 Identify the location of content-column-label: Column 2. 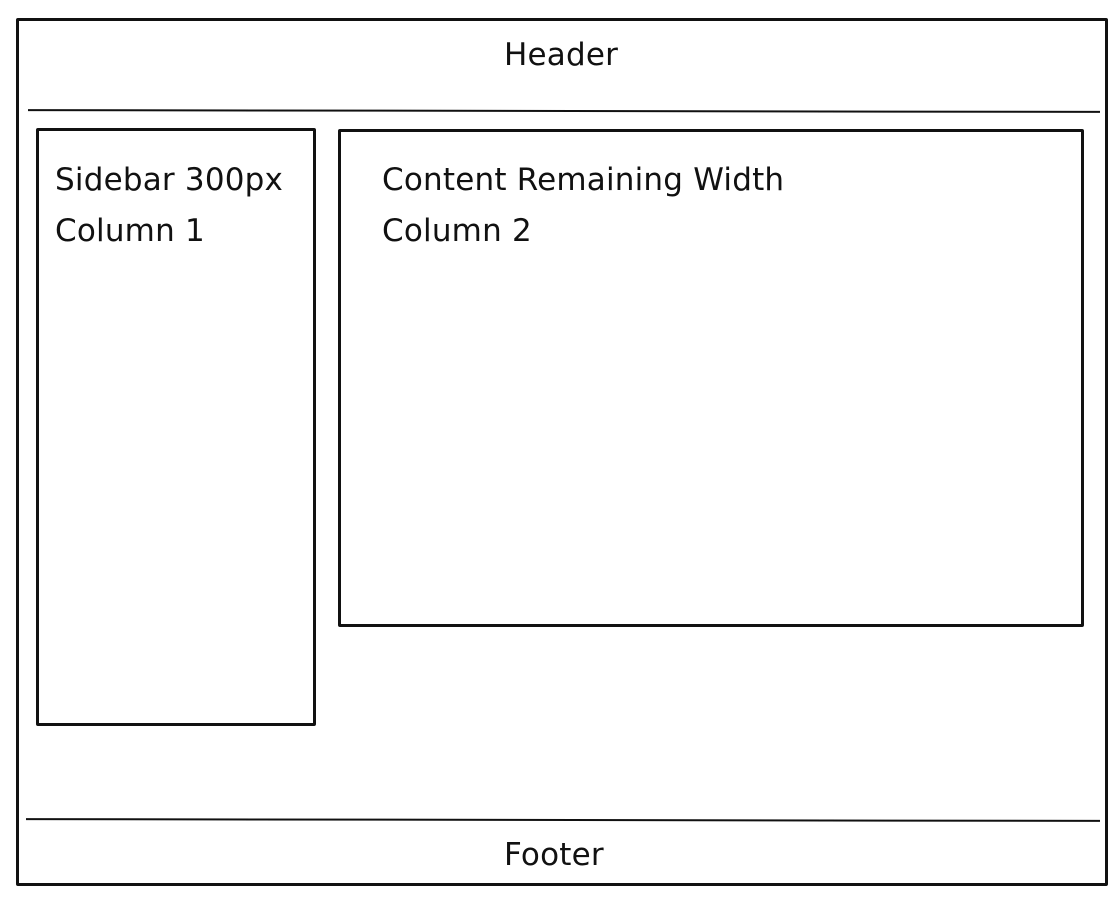
(457, 231).